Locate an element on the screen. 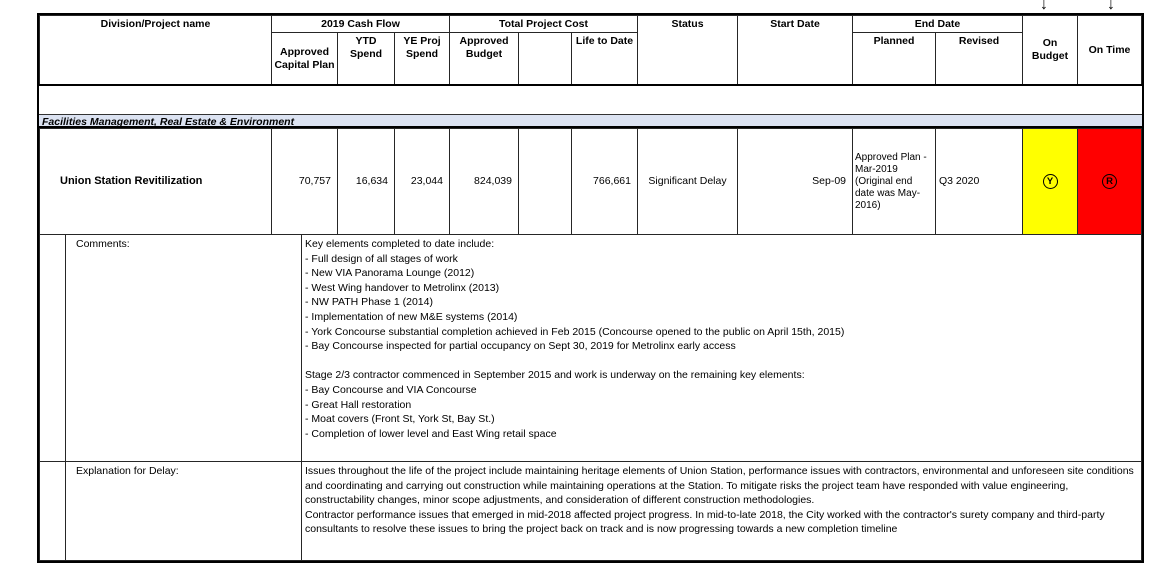  group-header-total-project-cost: Total Project Cost is located at coordinates (543, 24).